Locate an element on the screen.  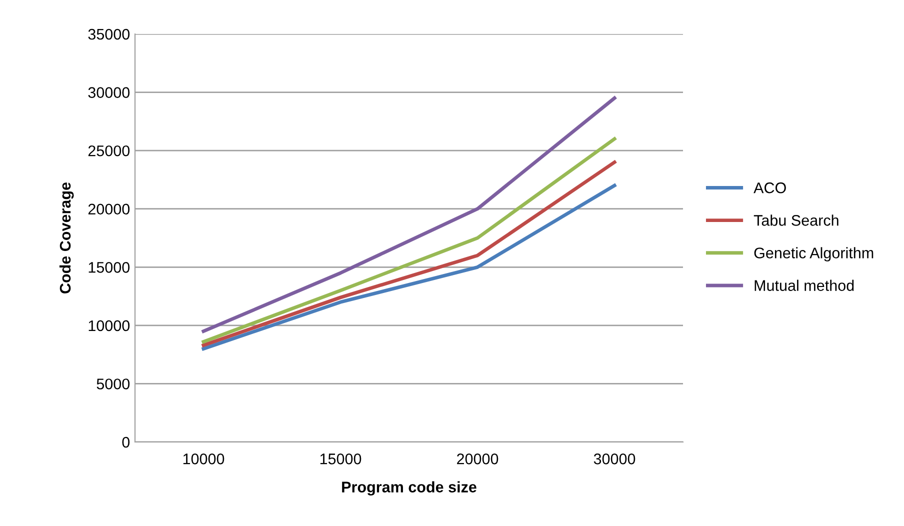
x-tick-label: 20000 is located at coordinates (477, 459).